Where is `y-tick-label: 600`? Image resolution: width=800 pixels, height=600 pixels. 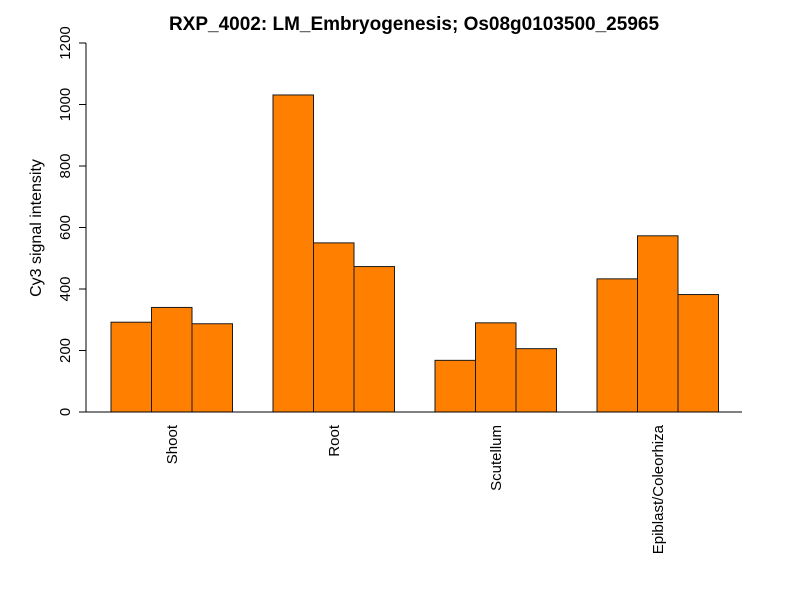 y-tick-label: 600 is located at coordinates (65, 227).